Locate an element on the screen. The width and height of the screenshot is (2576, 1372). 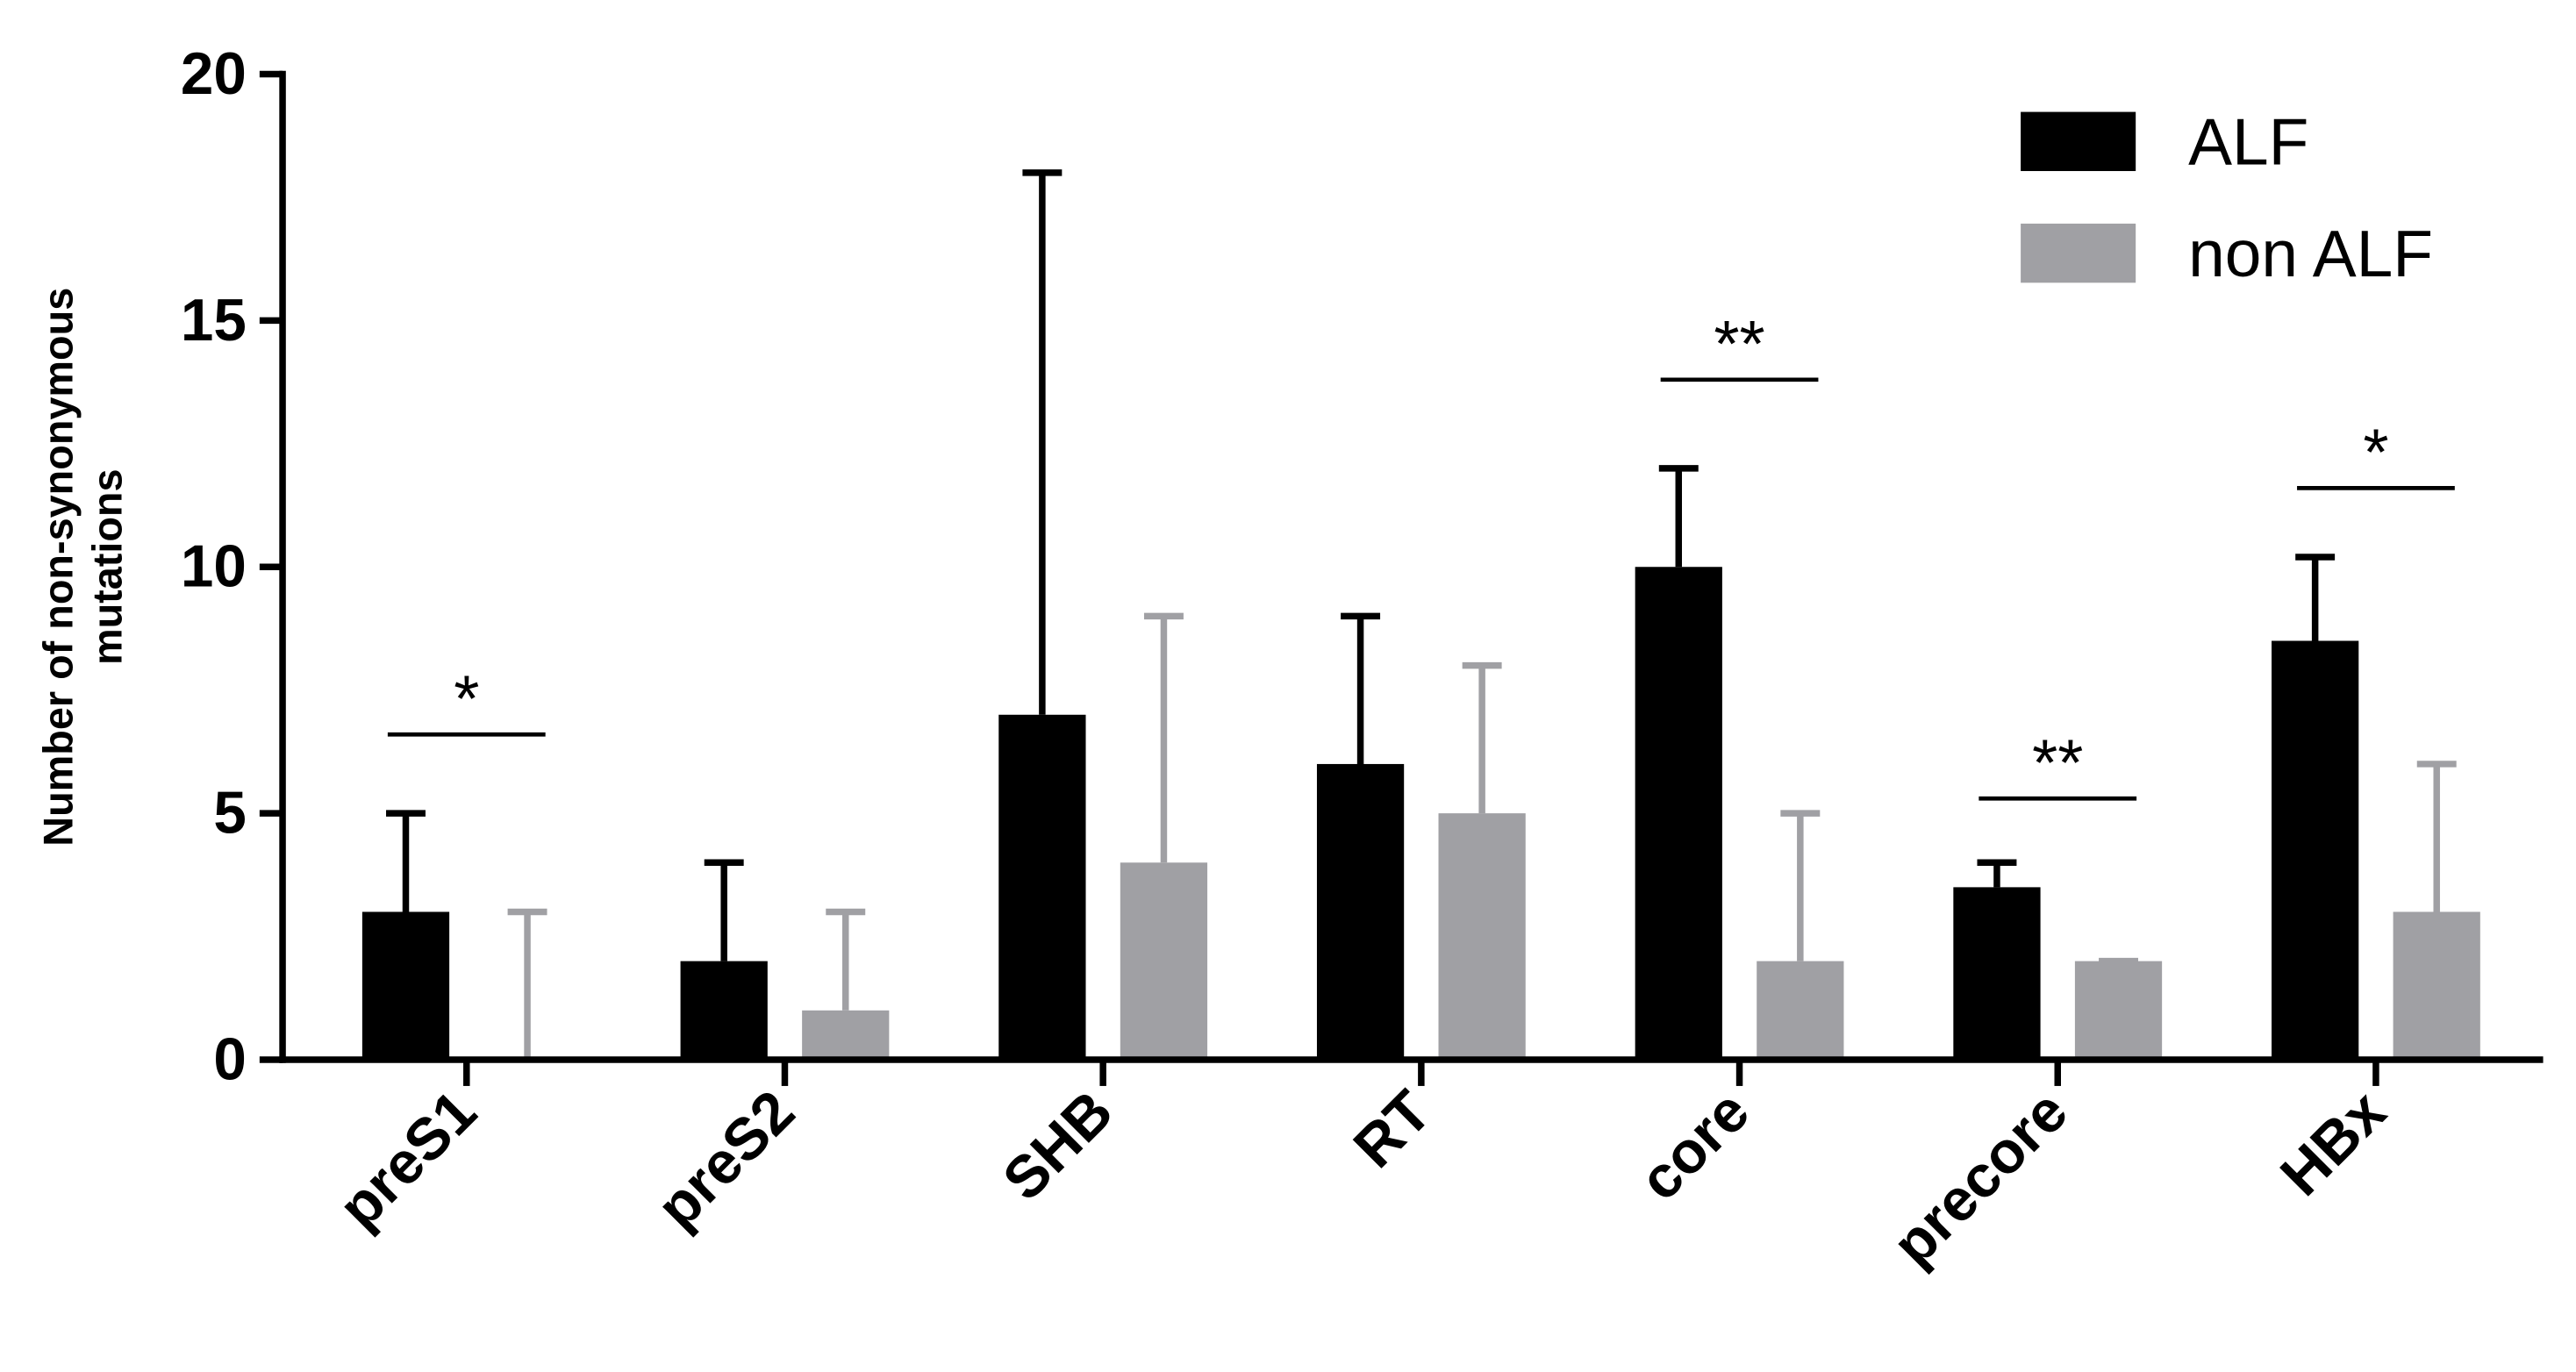
y-axis-title-line: mutations is located at coordinates (108, 566).